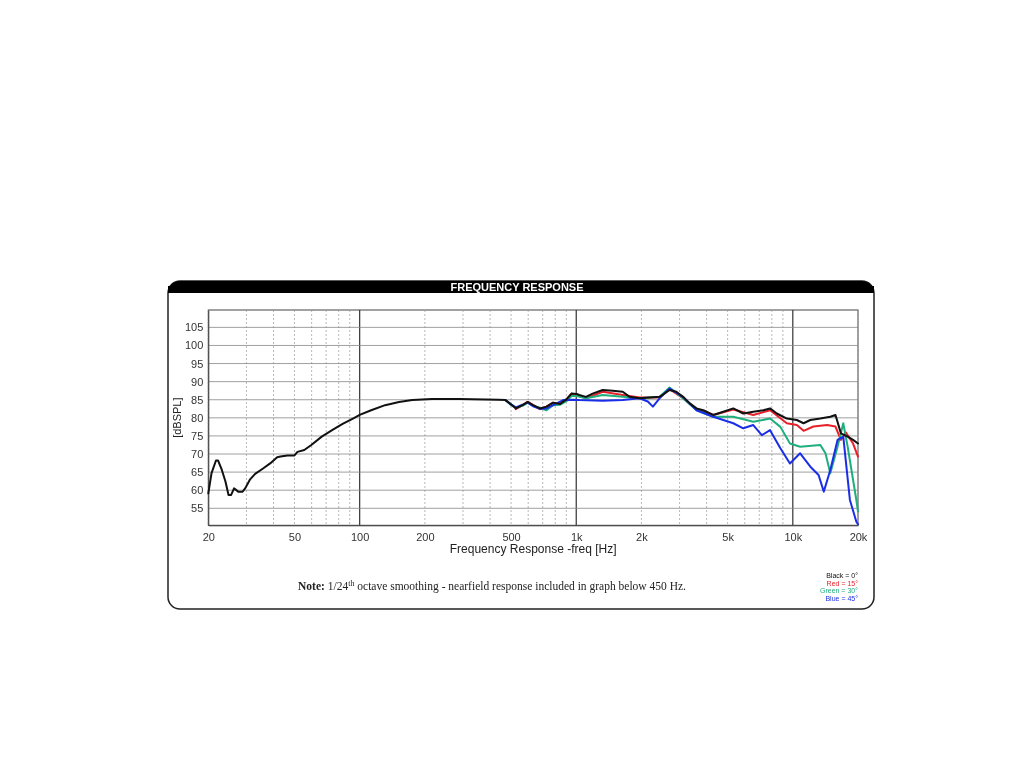  I want to click on y-tick-label: 100, so click(194, 345).